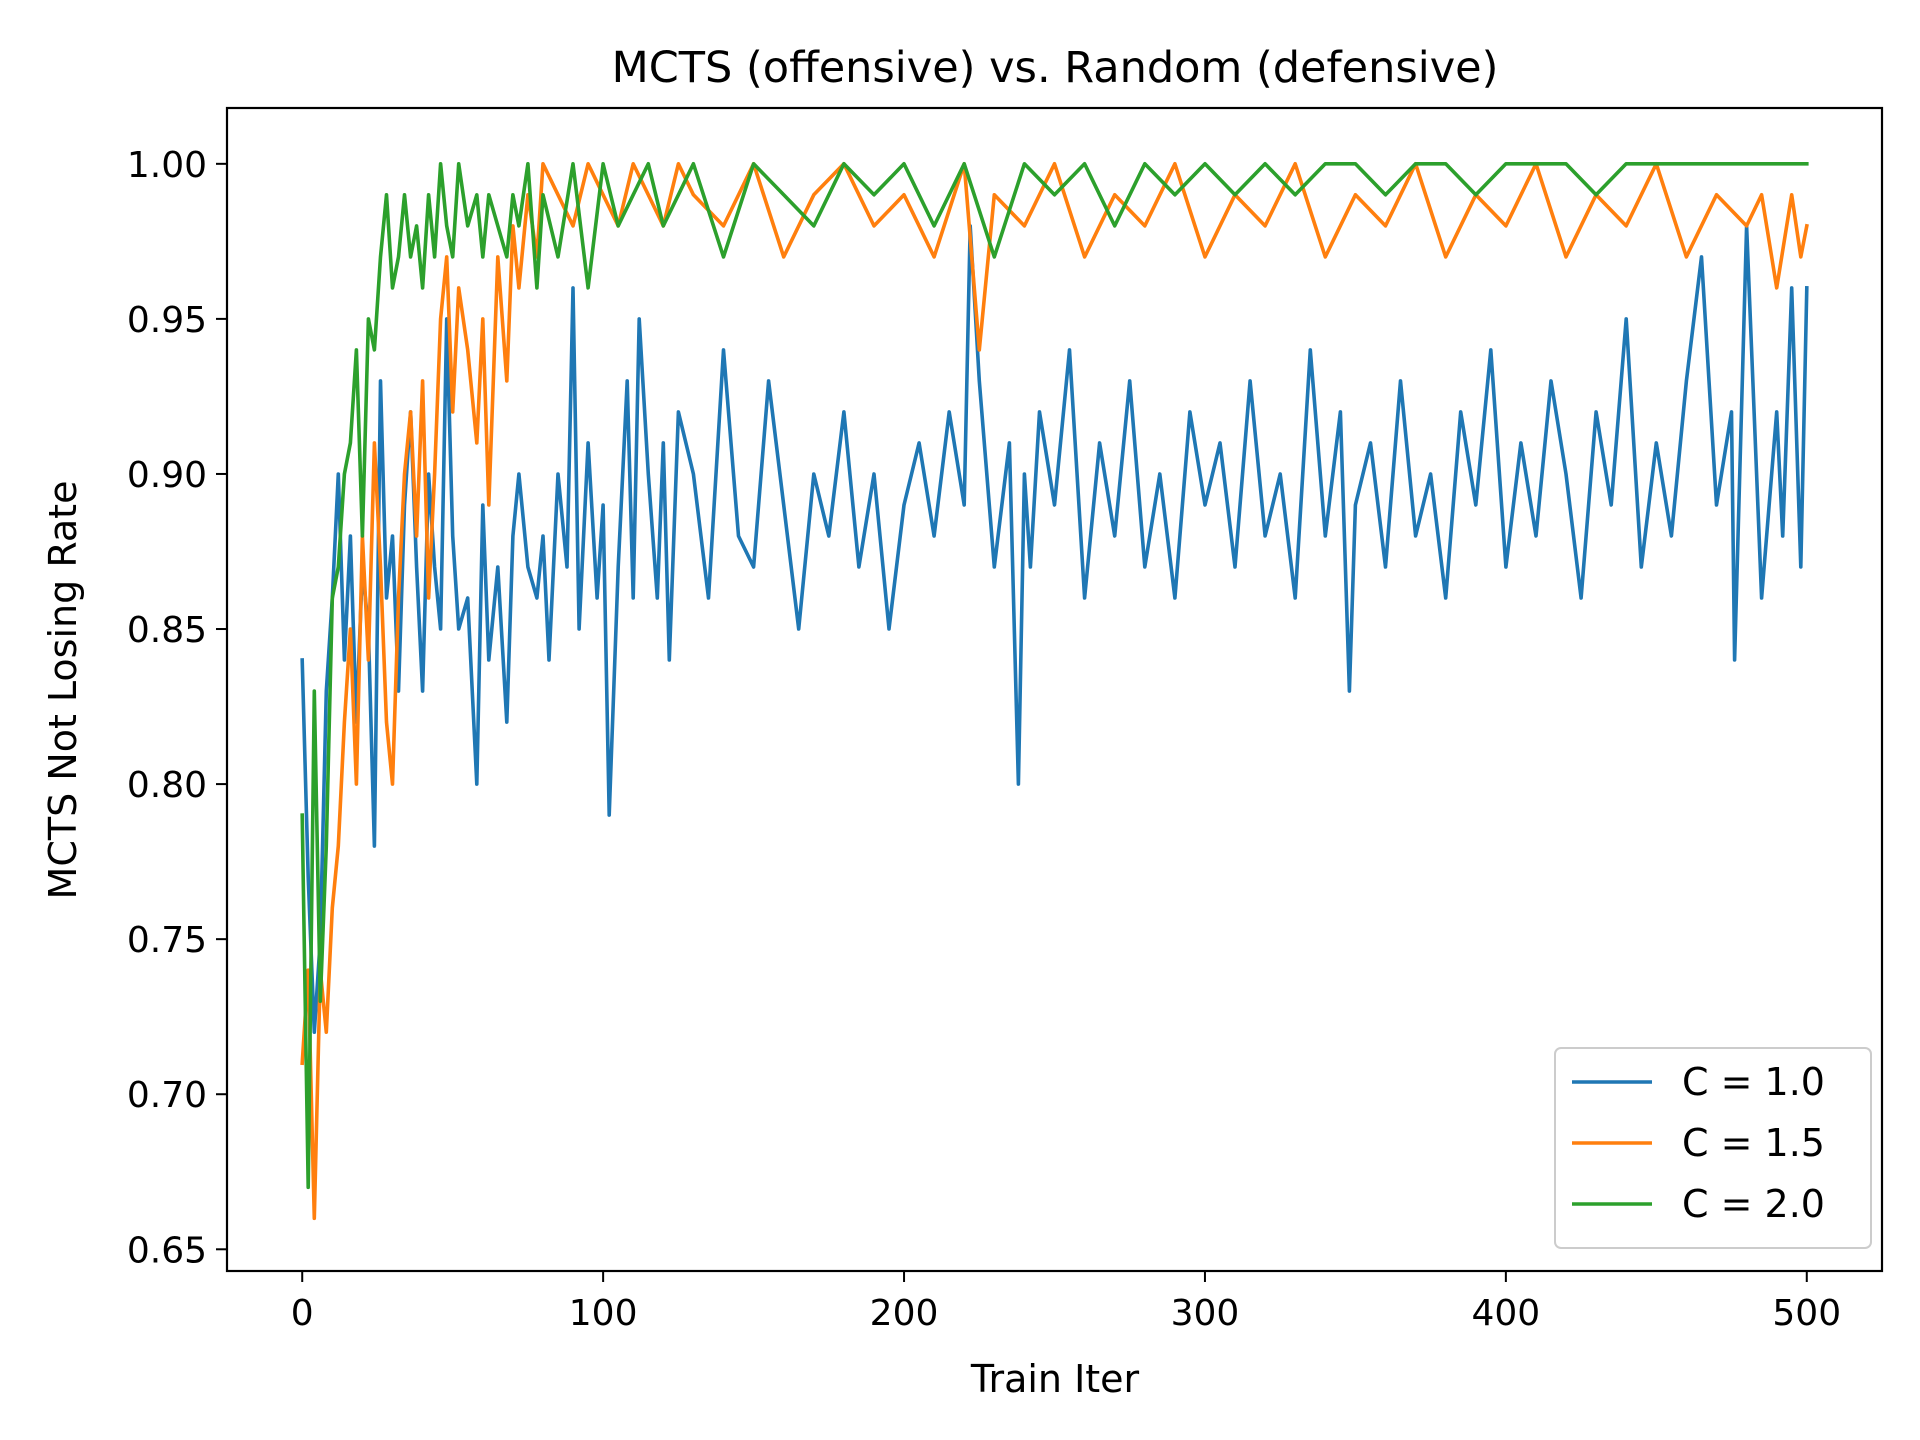  I want to click on y-tick-label: 0.70, so click(167, 1095).